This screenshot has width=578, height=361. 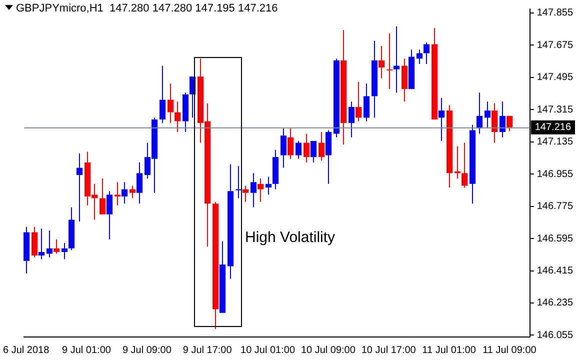 I want to click on x-tick-label: 10 Jul 01:00, so click(x=268, y=350).